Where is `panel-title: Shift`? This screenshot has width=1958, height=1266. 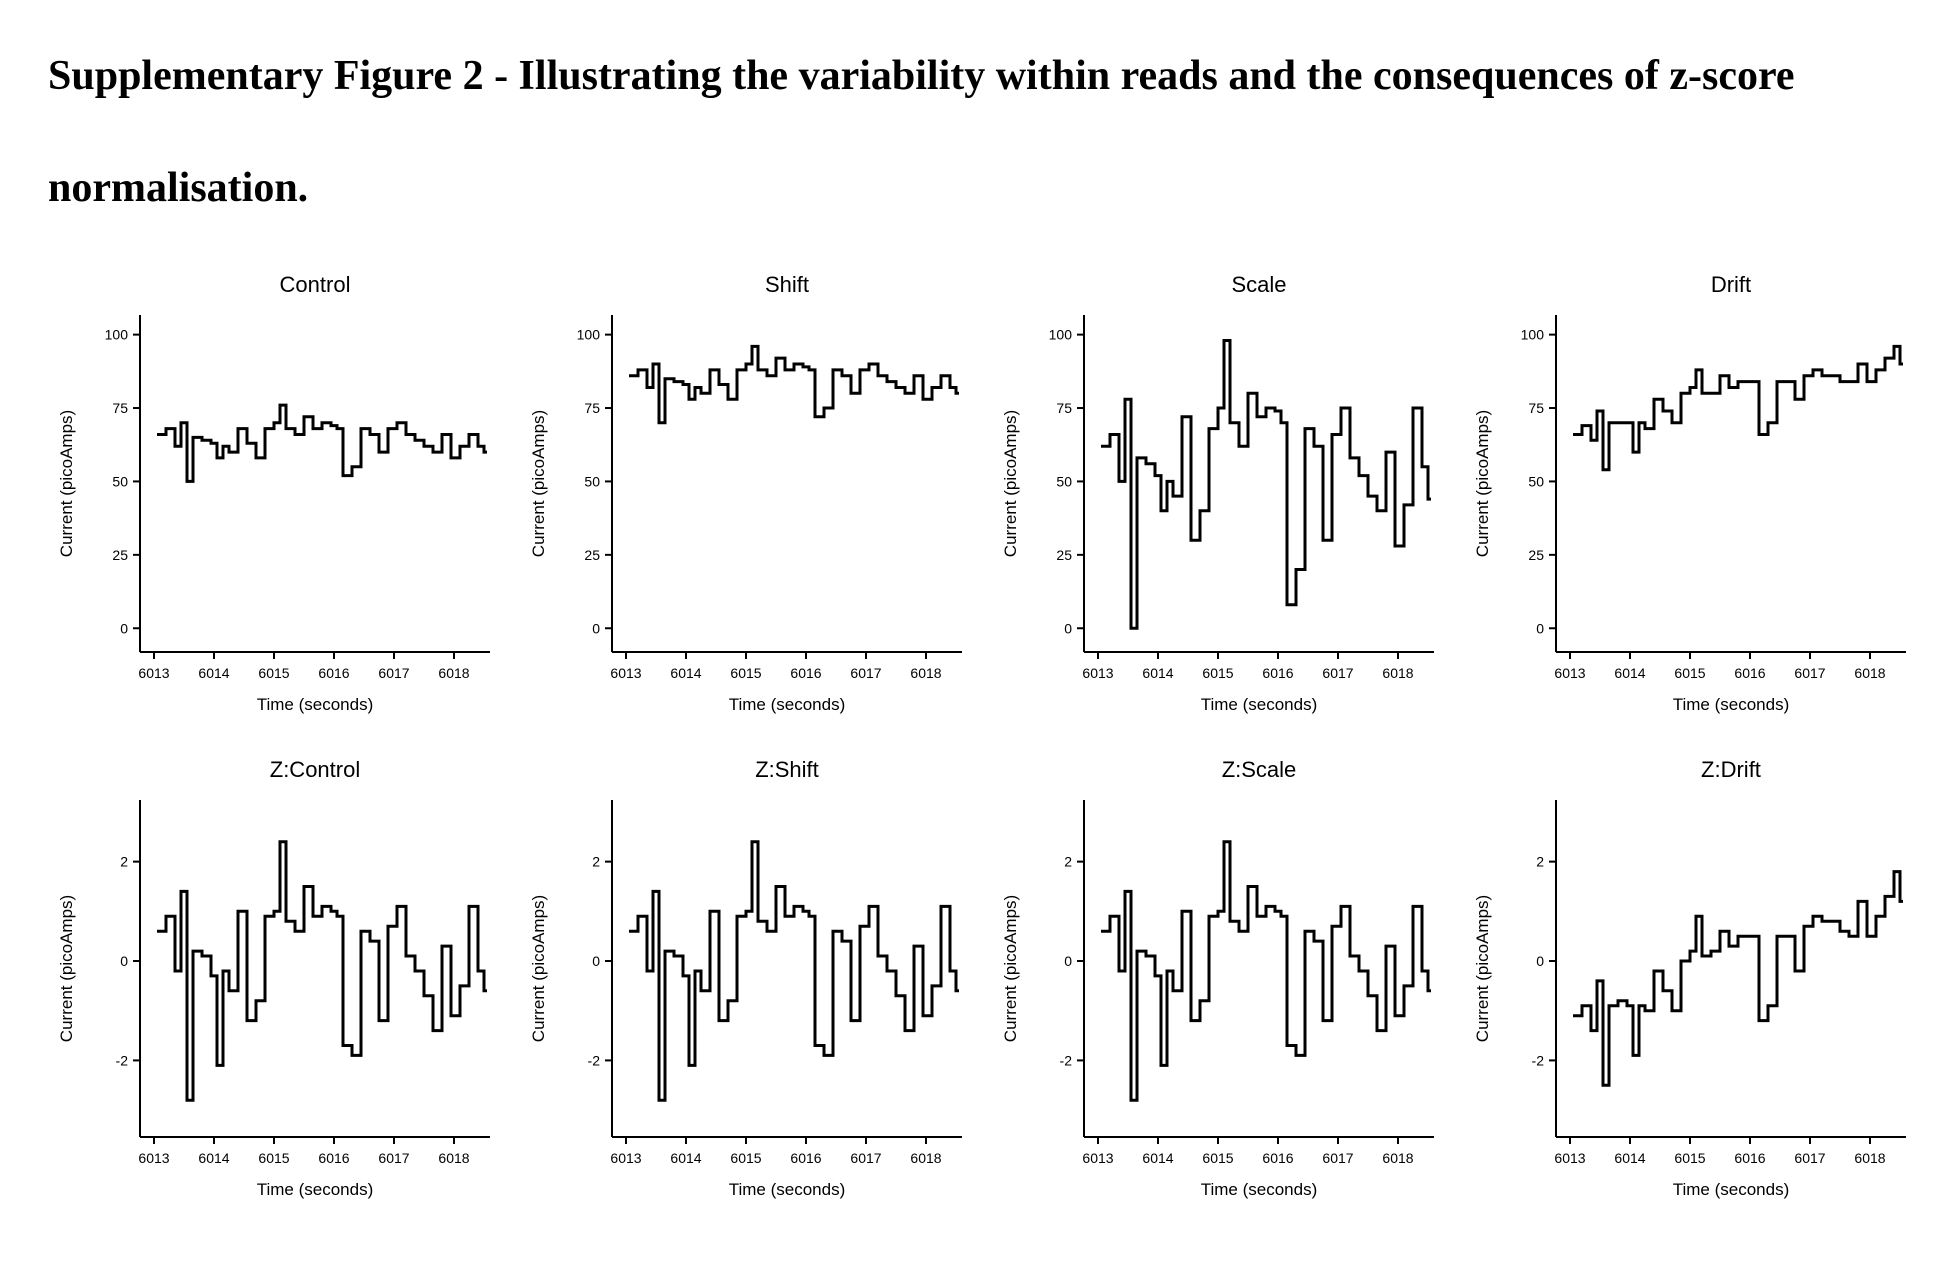
panel-title: Shift is located at coordinates (787, 284).